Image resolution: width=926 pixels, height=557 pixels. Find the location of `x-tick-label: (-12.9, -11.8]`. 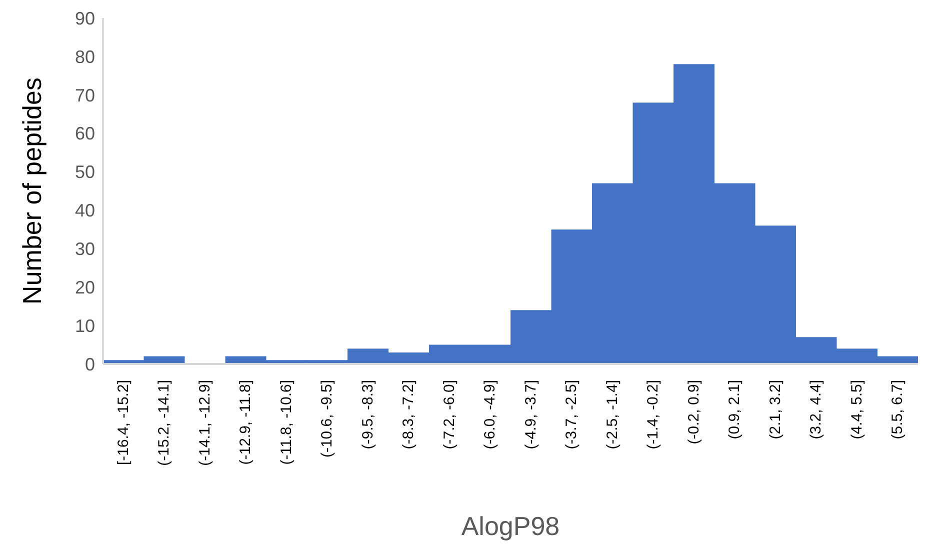

x-tick-label: (-12.9, -11.8] is located at coordinates (245, 422).